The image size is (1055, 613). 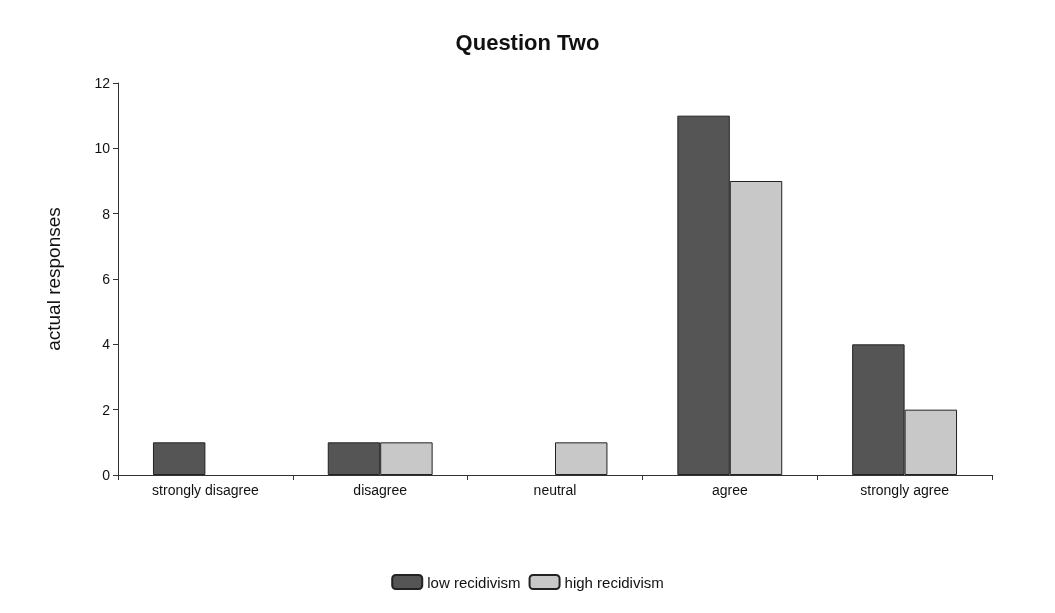 What do you see at coordinates (53, 279) in the screenshot?
I see `y-axis-title: actual responses` at bounding box center [53, 279].